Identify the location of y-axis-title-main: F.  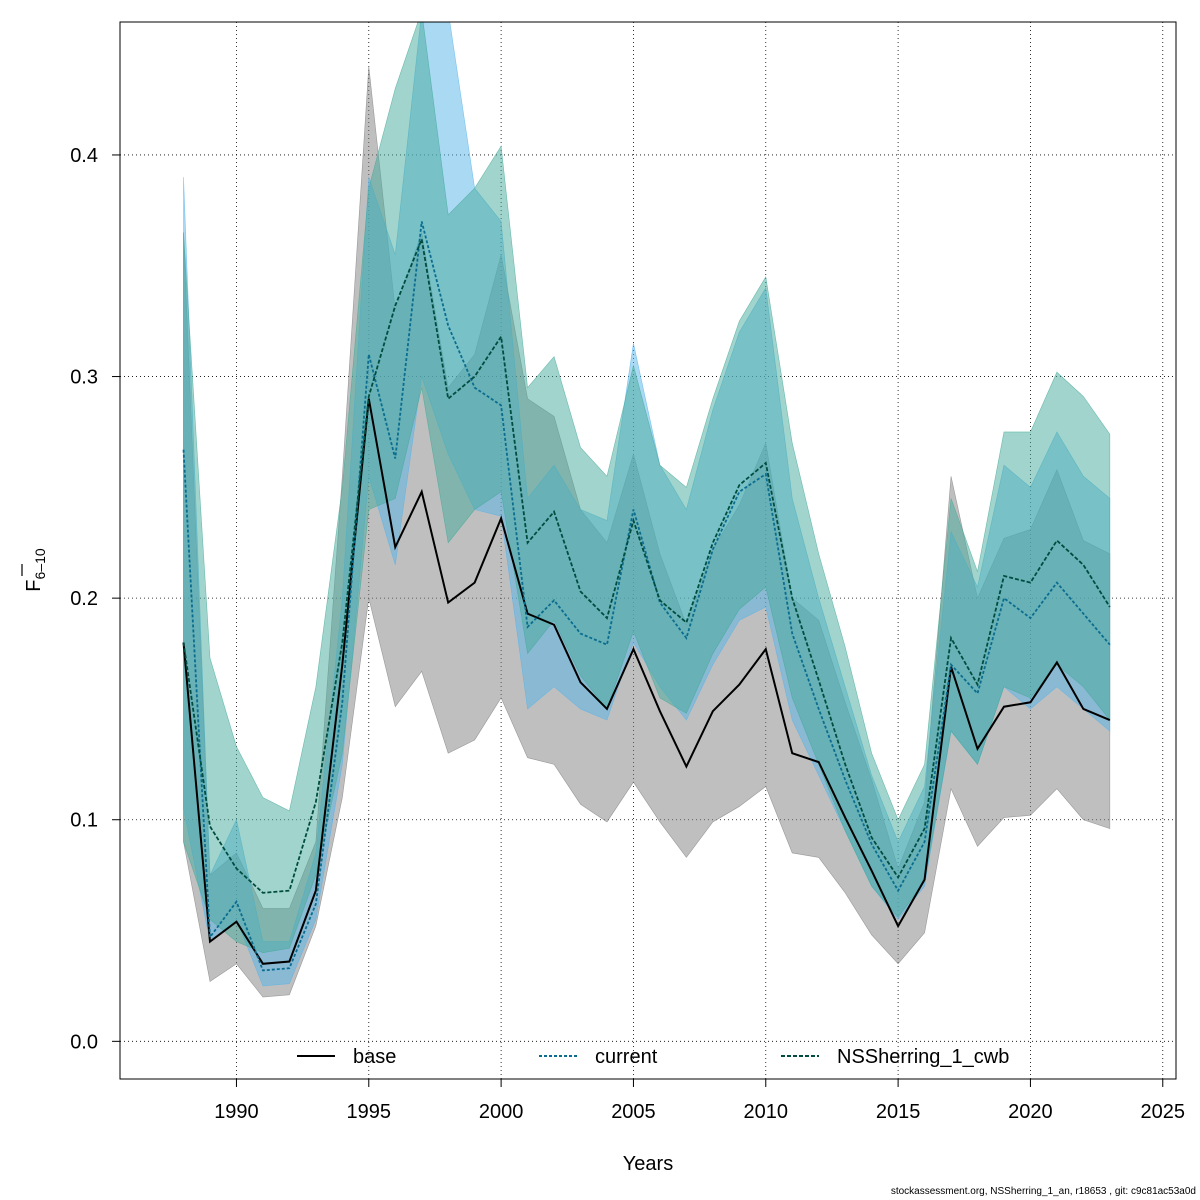
(34, 585).